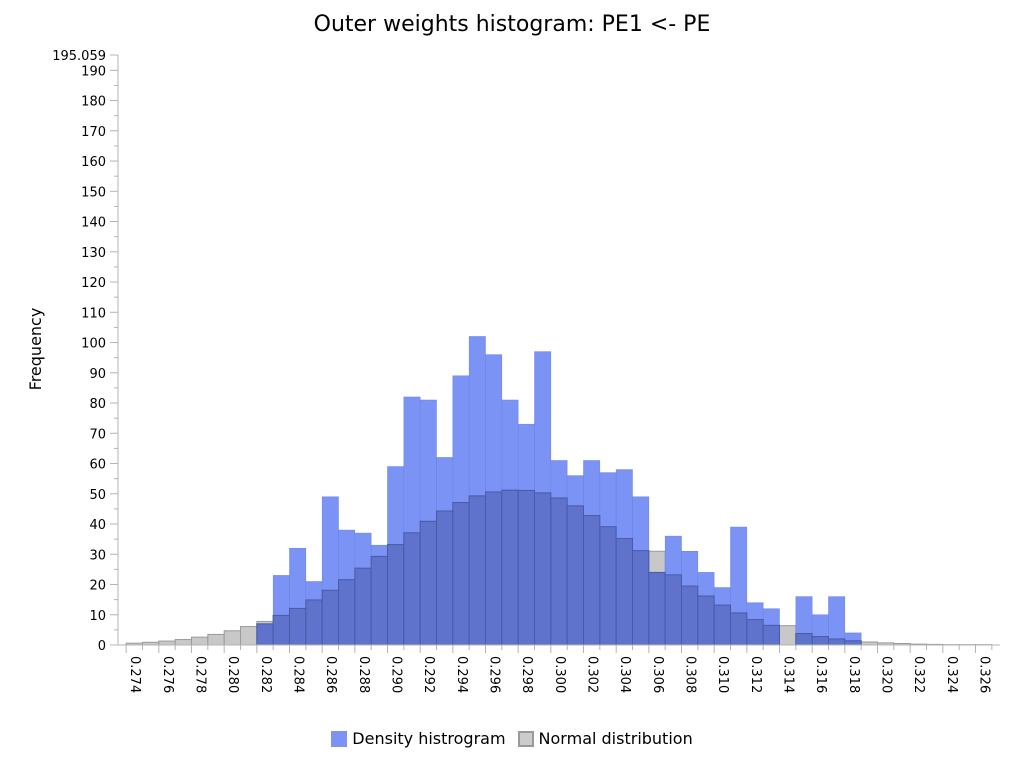 This screenshot has height=768, width=1024. I want to click on y-tick-label: 170, so click(93, 132).